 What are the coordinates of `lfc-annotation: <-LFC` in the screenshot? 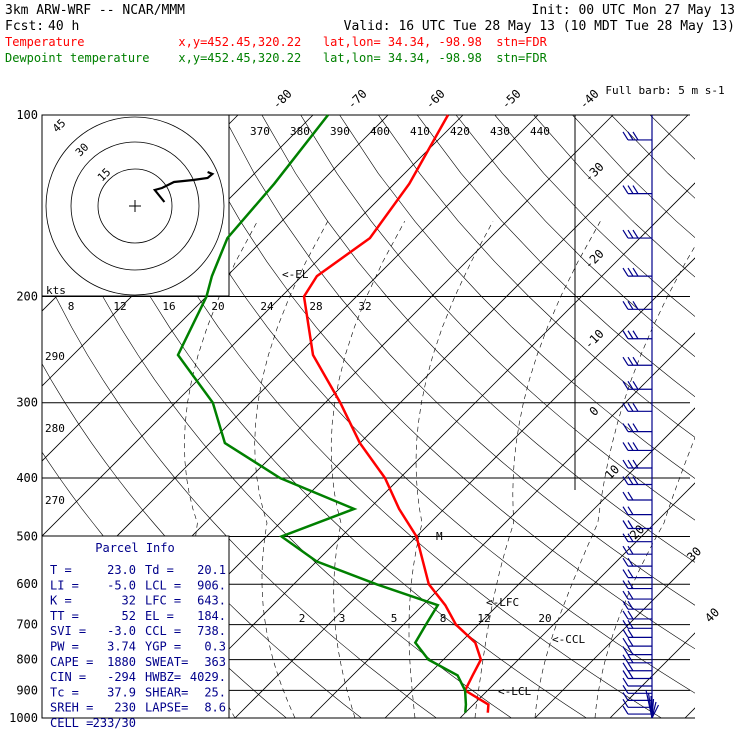 It's located at (502, 602).